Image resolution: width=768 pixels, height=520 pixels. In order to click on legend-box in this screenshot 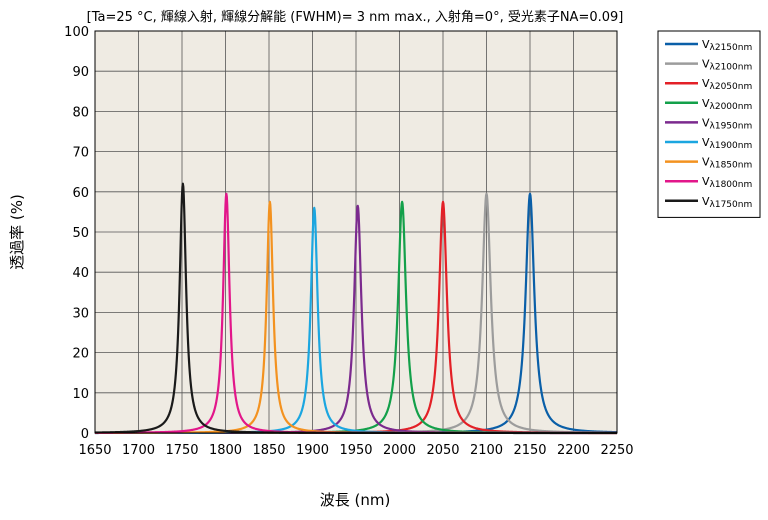, I will do `click(709, 124)`.